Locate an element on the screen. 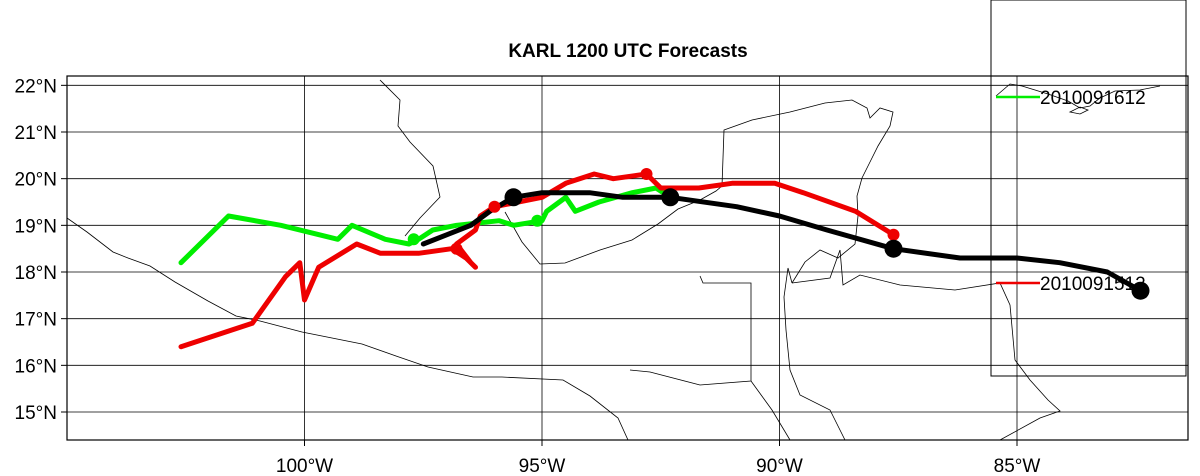  y-tick-label: 19°N is located at coordinates (36, 226).